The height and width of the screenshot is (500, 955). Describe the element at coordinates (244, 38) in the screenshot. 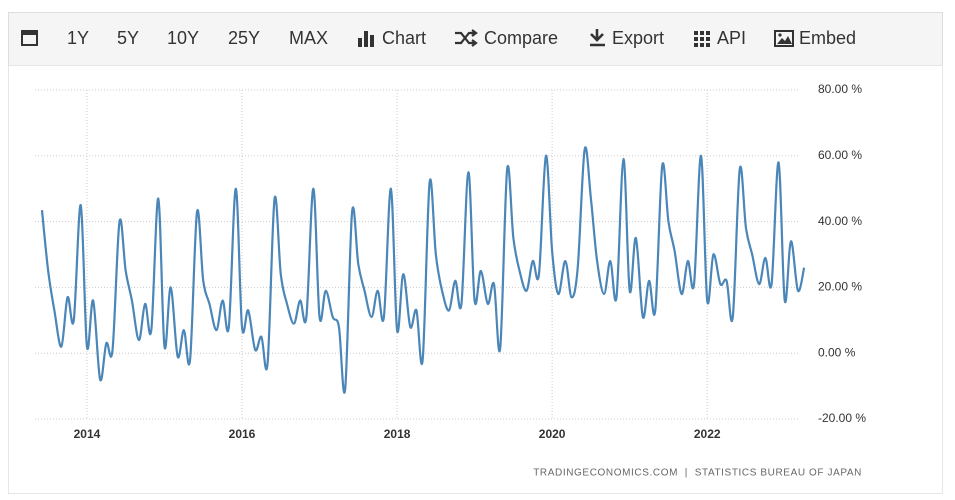

I see `range-25y: 25Y` at that location.